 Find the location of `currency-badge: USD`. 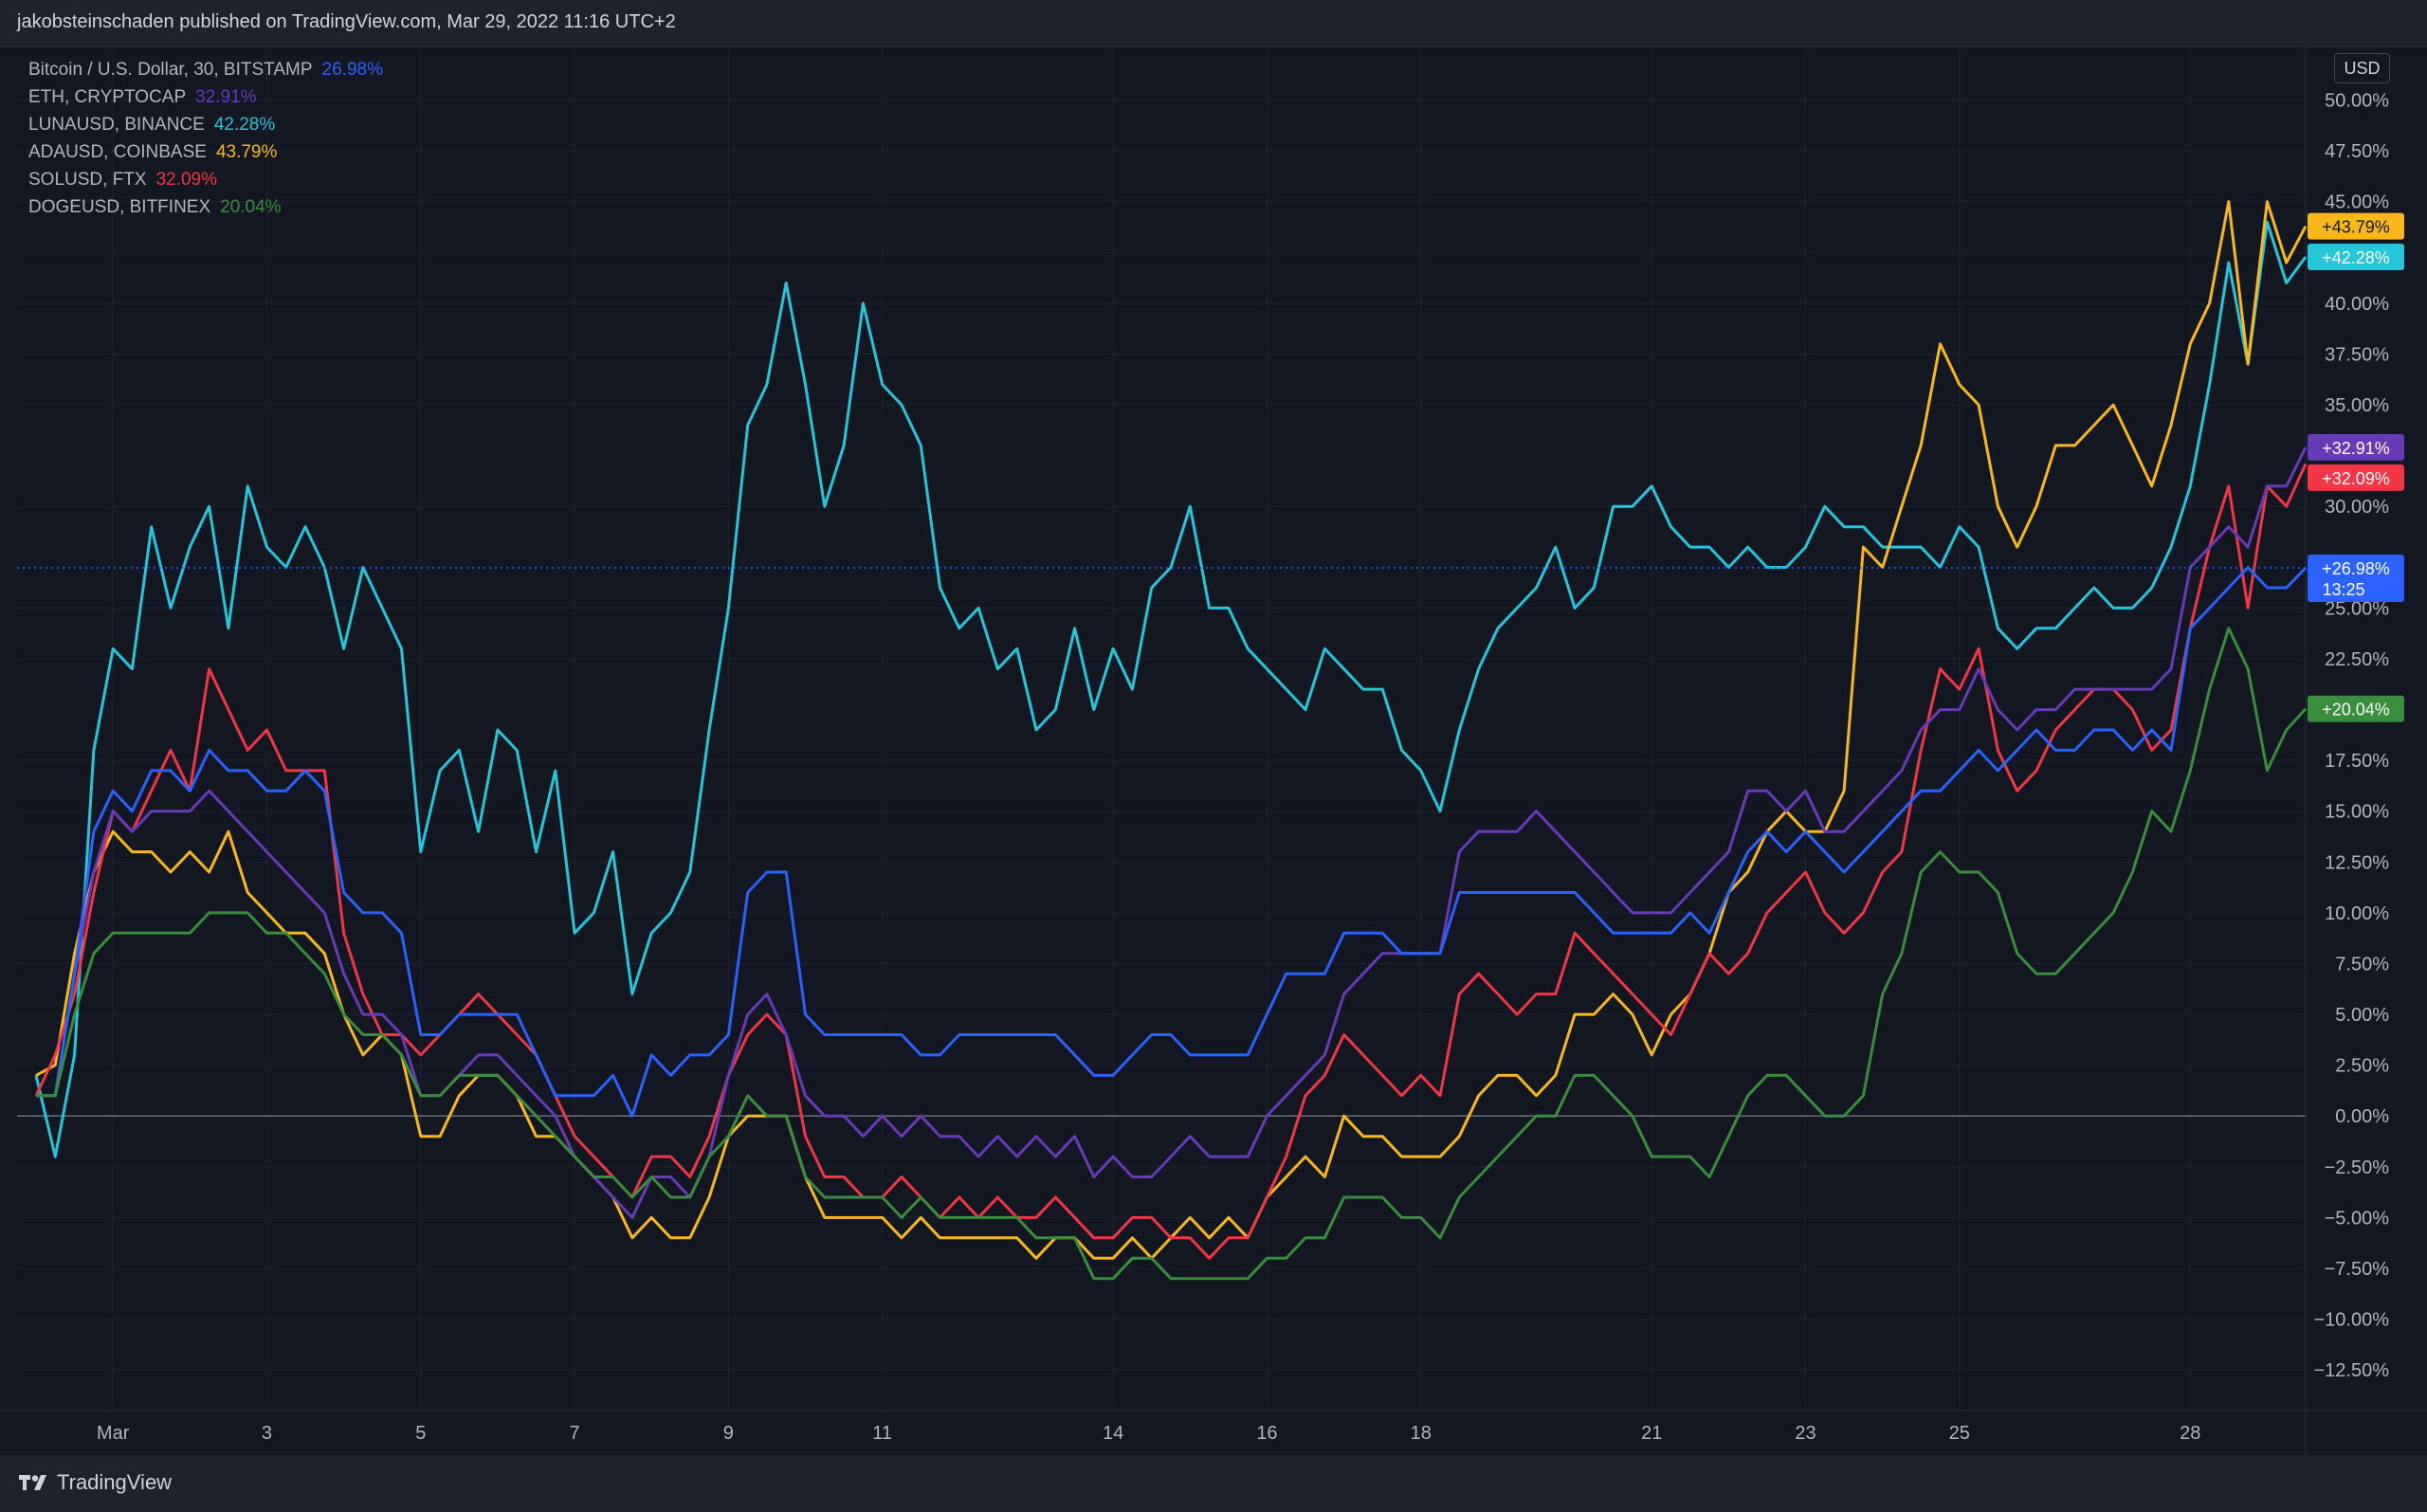

currency-badge: USD is located at coordinates (2362, 68).